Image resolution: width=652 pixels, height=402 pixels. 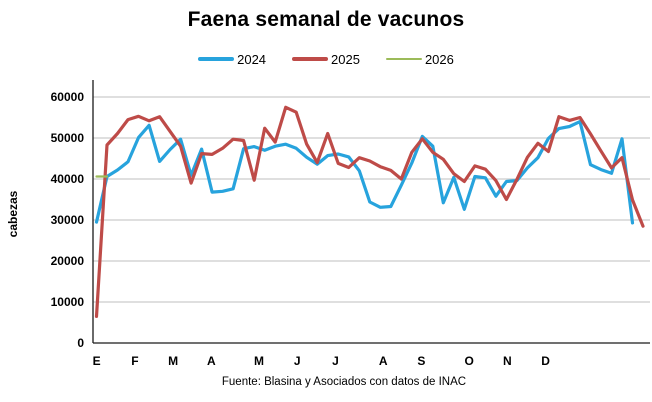 I want to click on y-tick-label: 30000, so click(x=67, y=220).